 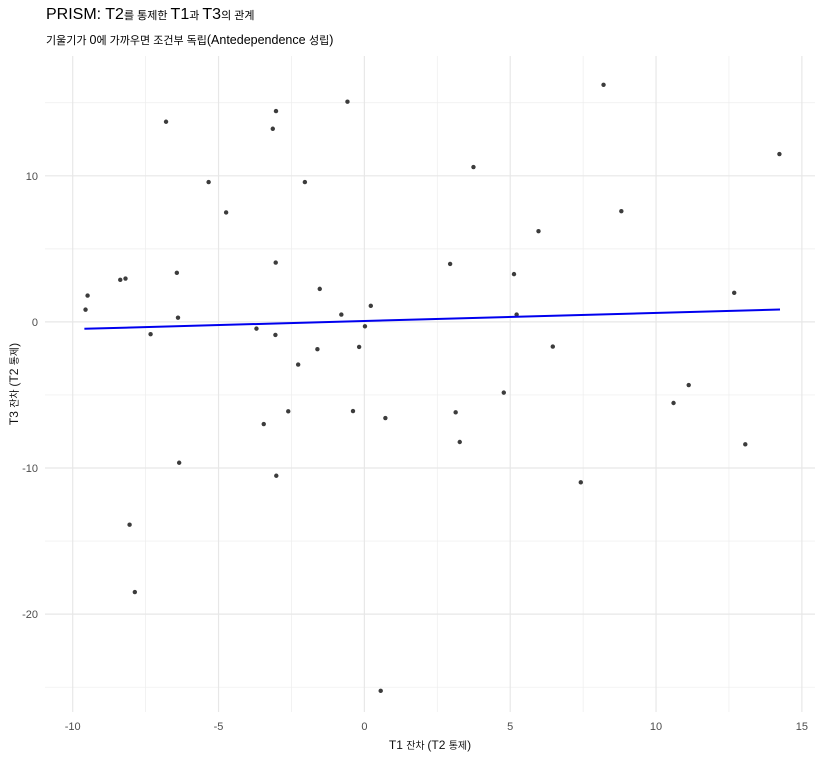 What do you see at coordinates (30, 615) in the screenshot?
I see `y-tick-label: -20` at bounding box center [30, 615].